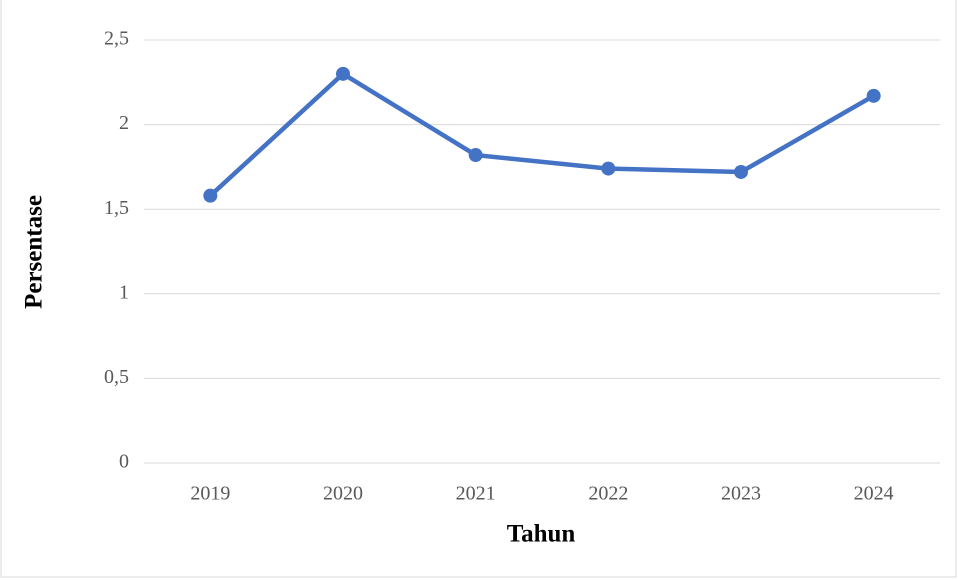  What do you see at coordinates (124, 123) in the screenshot?
I see `y-tick-label: 2` at bounding box center [124, 123].